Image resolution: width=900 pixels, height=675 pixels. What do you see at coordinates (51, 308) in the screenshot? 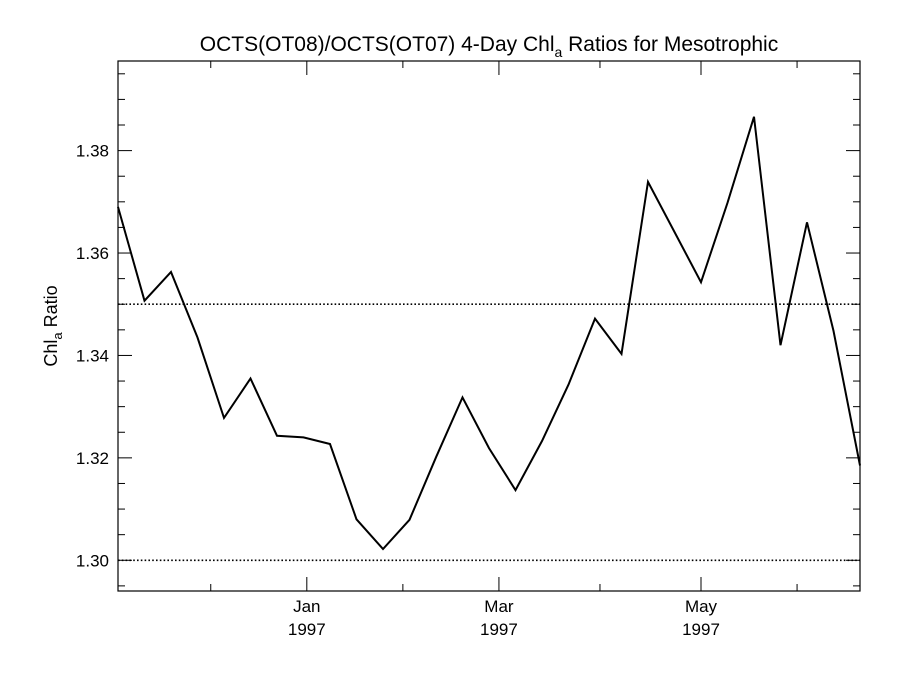
I see `y-axis-label-rest: Ratio` at bounding box center [51, 308].